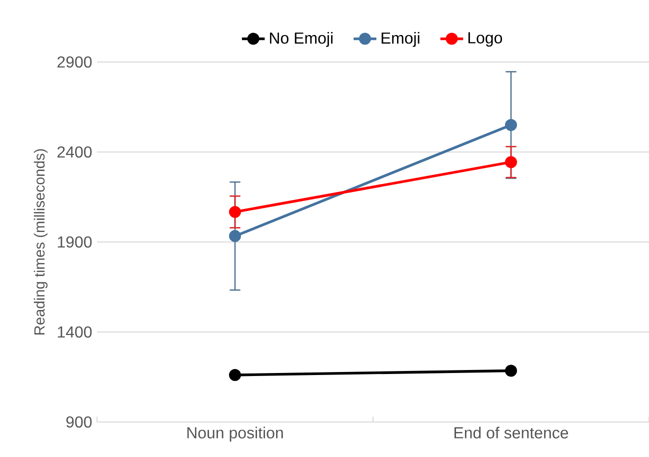 Image resolution: width=649 pixels, height=457 pixels. What do you see at coordinates (75, 332) in the screenshot?
I see `y-tick-label: 1400` at bounding box center [75, 332].